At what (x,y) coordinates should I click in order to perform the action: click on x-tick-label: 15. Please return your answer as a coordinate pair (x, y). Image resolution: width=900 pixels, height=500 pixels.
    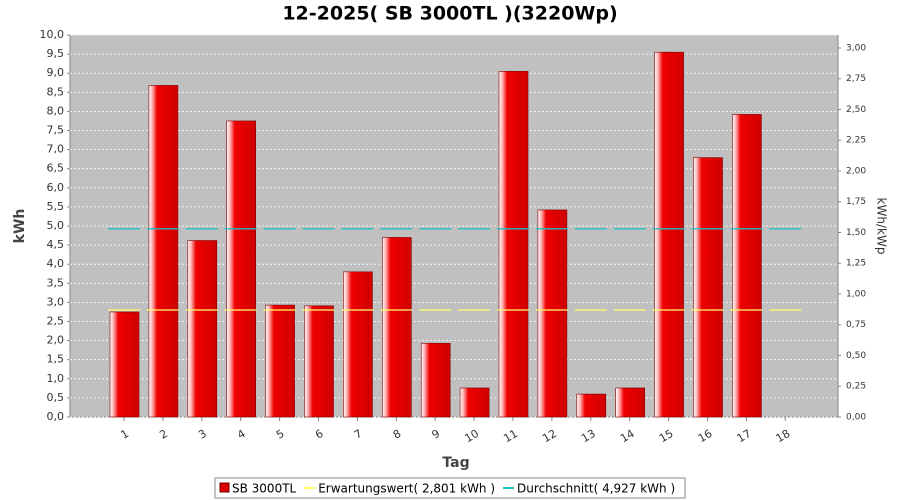
    Looking at the image, I should click on (666, 436).